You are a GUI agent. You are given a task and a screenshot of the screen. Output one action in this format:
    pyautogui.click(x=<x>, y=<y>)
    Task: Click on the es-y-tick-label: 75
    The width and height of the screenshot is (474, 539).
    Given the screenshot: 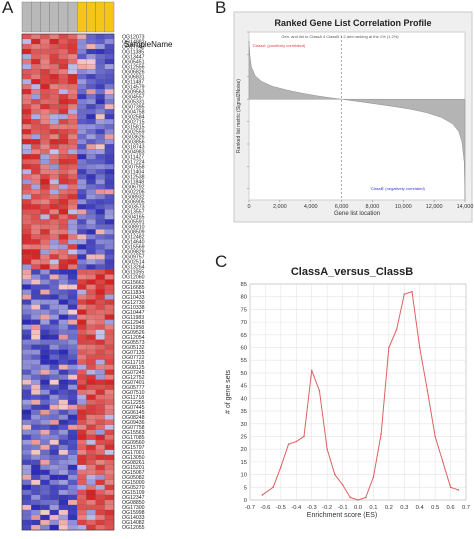 What is the action you would take?
    pyautogui.click(x=244, y=310)
    